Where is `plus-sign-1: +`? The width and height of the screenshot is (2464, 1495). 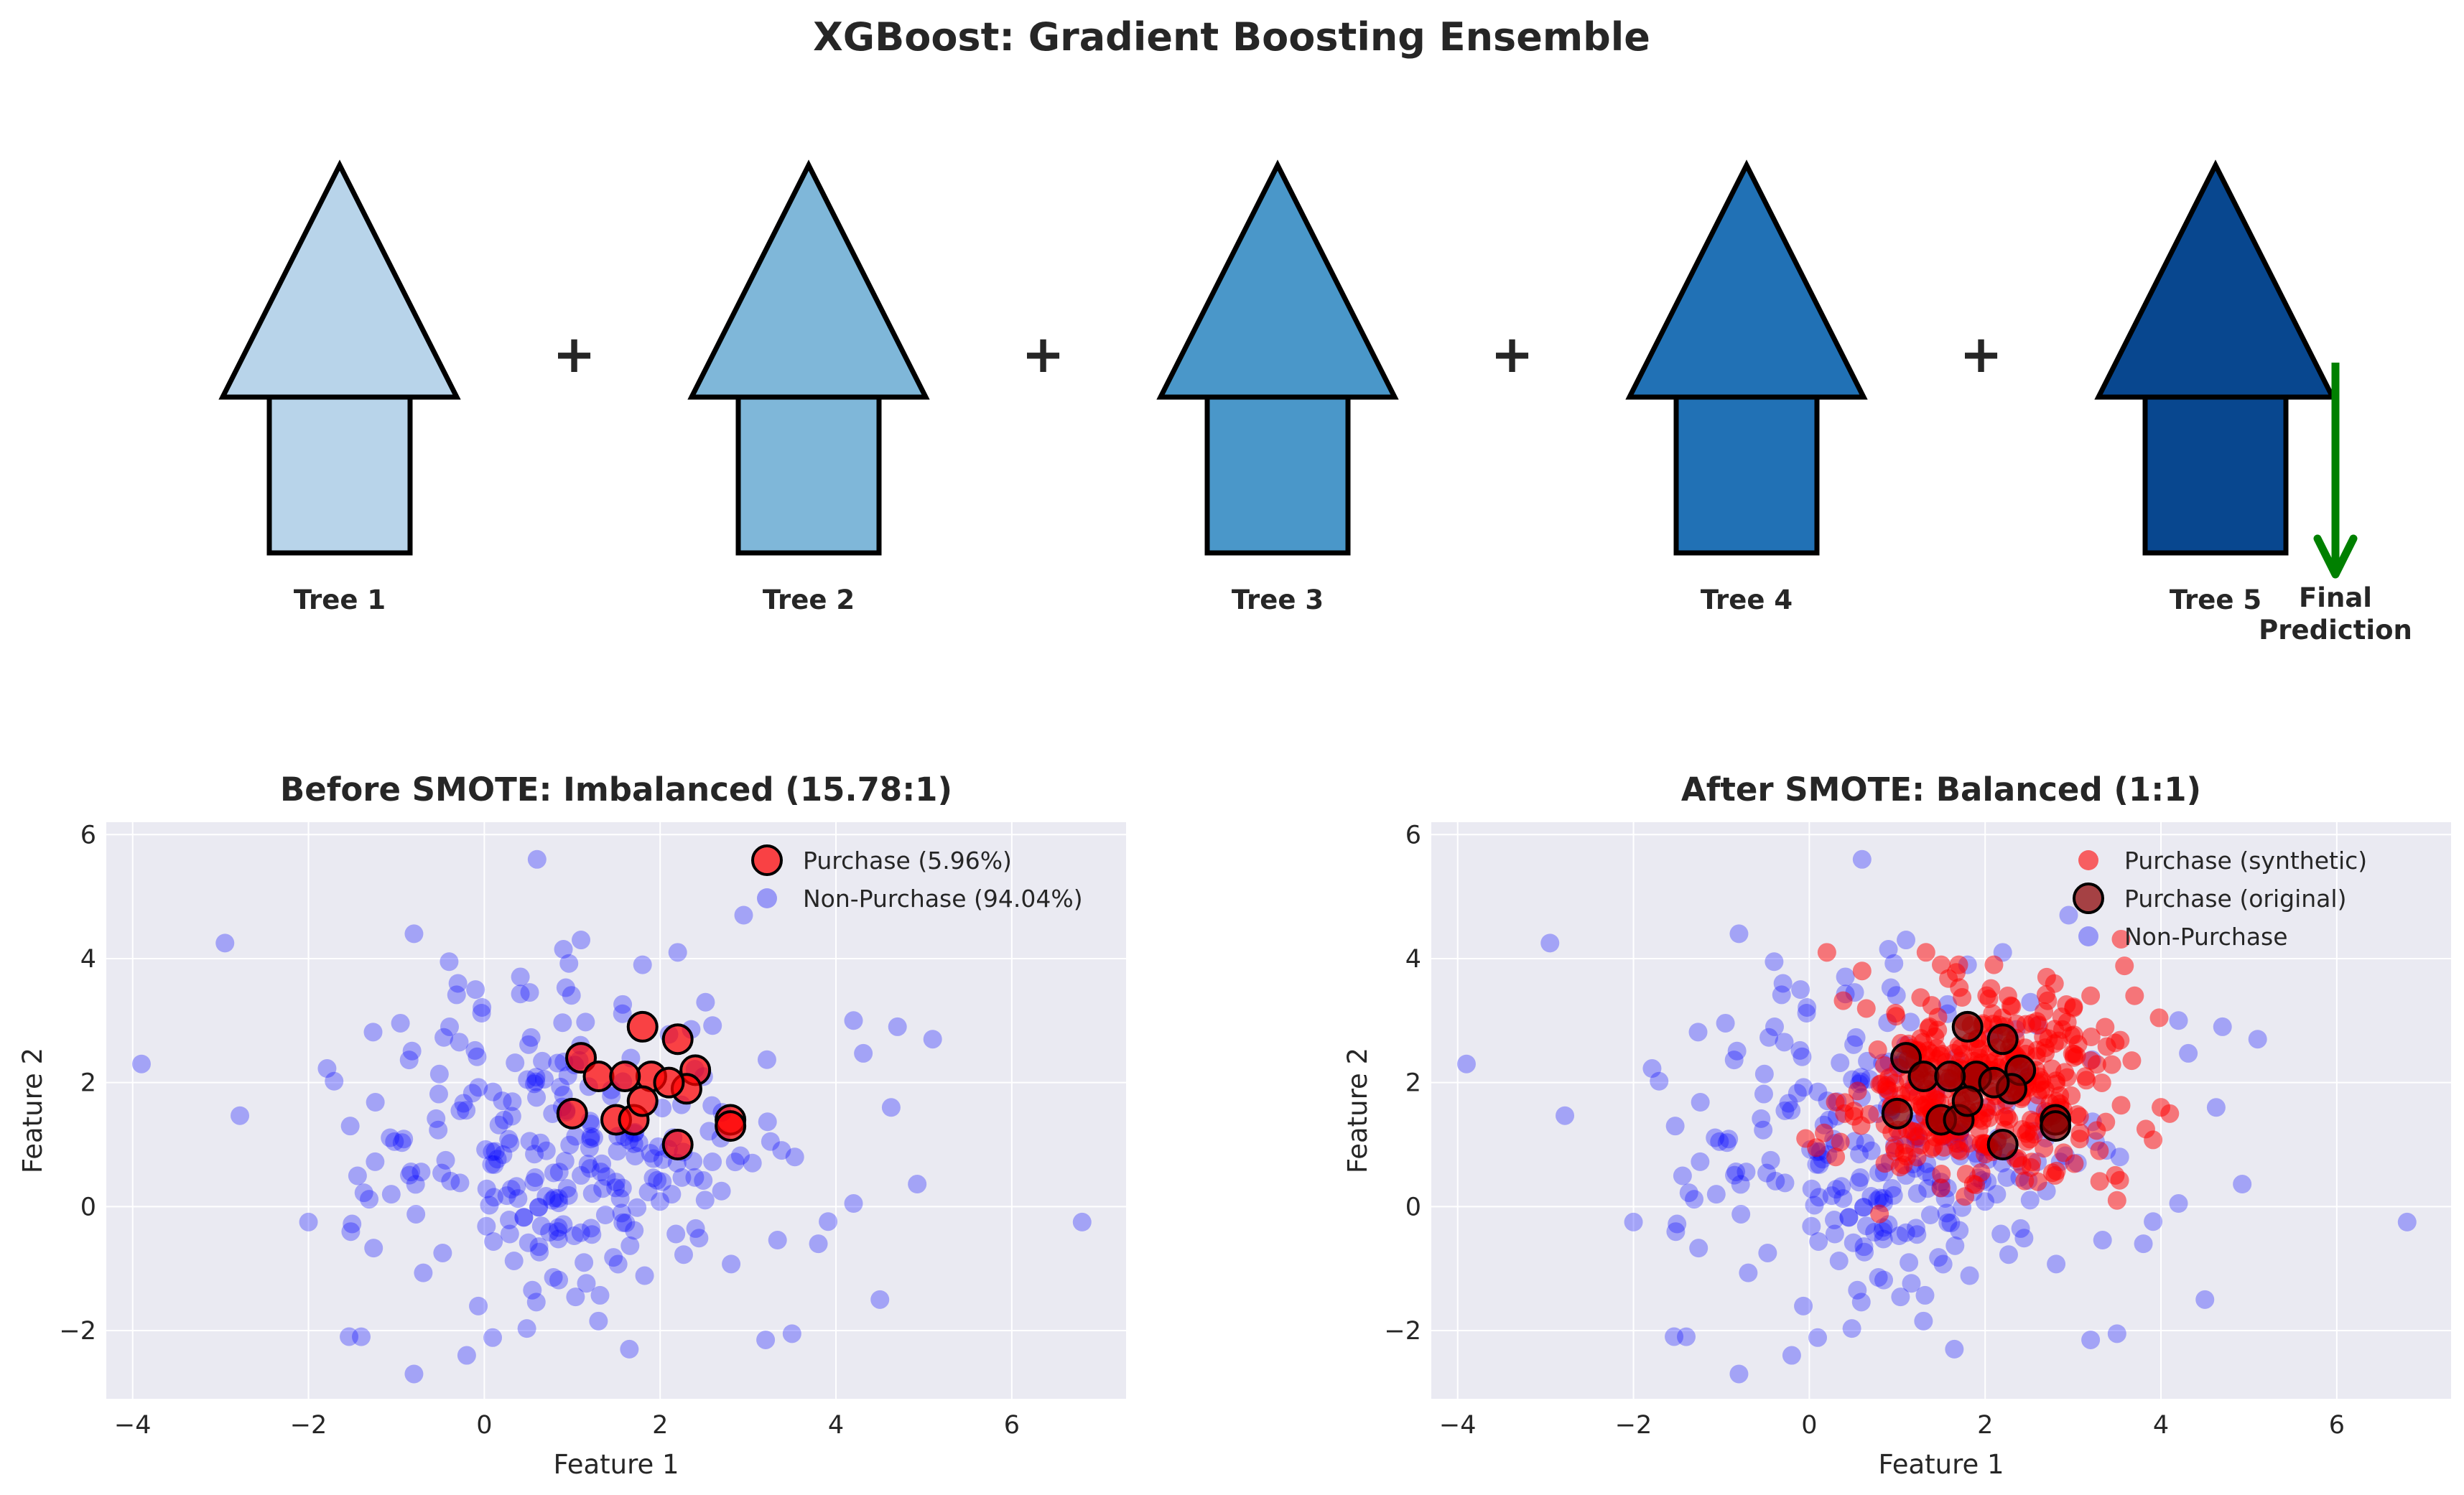
plus-sign-1: + is located at coordinates (573, 354).